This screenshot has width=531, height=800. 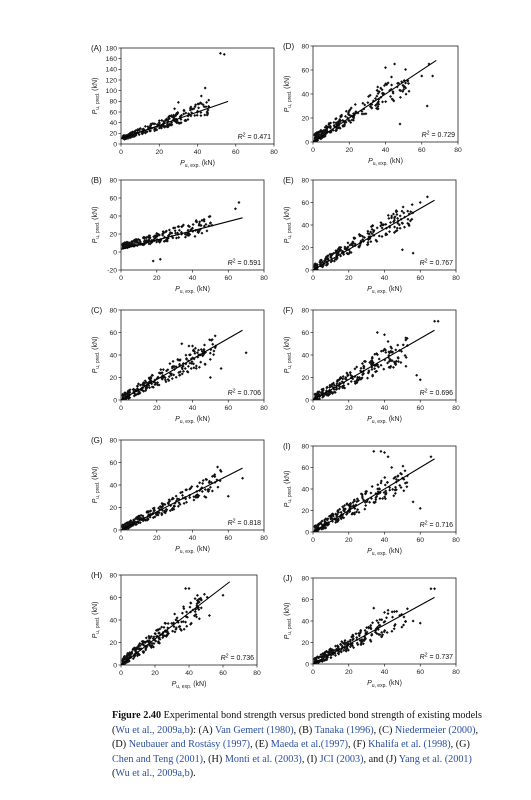 What do you see at coordinates (409, 744) in the screenshot?
I see `caption-citation: Khalifa et al. (1998)` at bounding box center [409, 744].